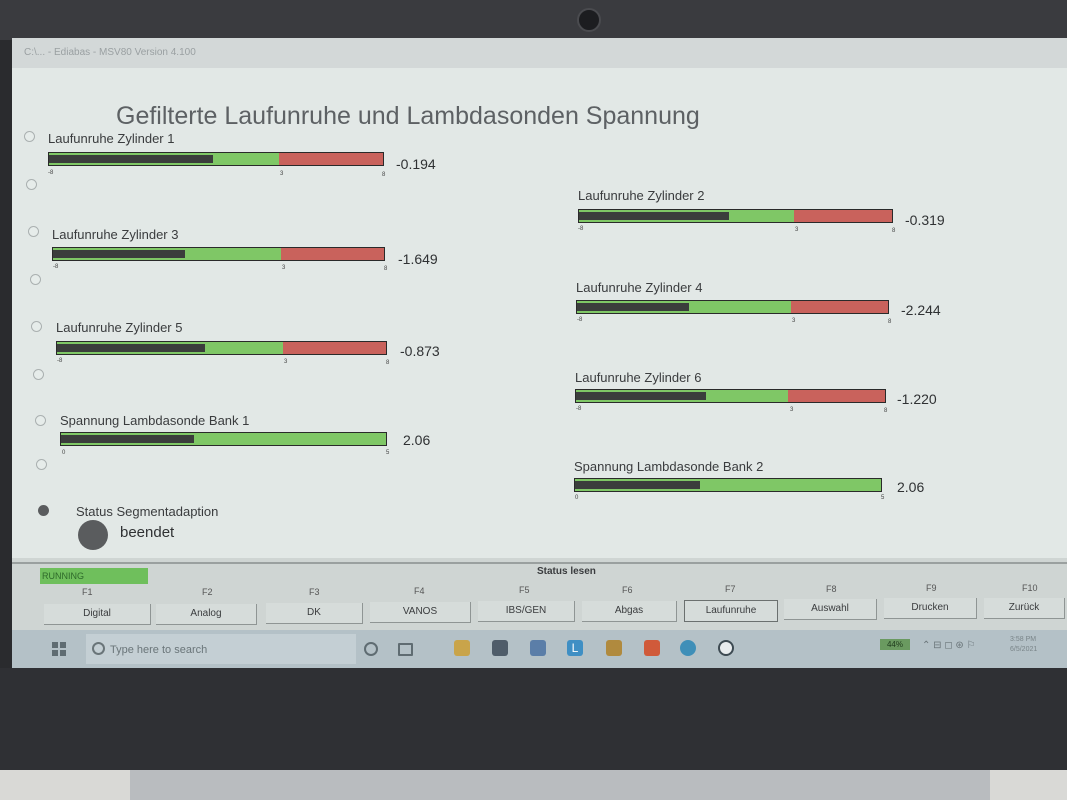 Image resolution: width=1067 pixels, height=800 pixels. What do you see at coordinates (895, 644) in the screenshot?
I see `battery-indicator: 44%` at bounding box center [895, 644].